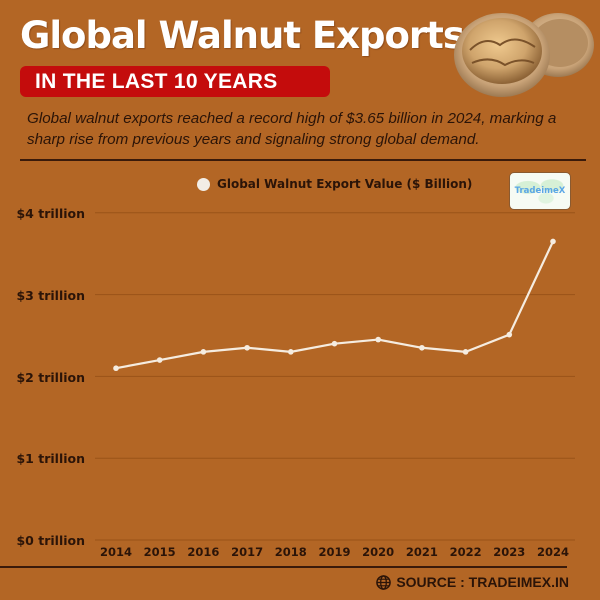 Image resolution: width=600 pixels, height=600 pixels. I want to click on y-tick-label: $3 trillion, so click(50, 295).